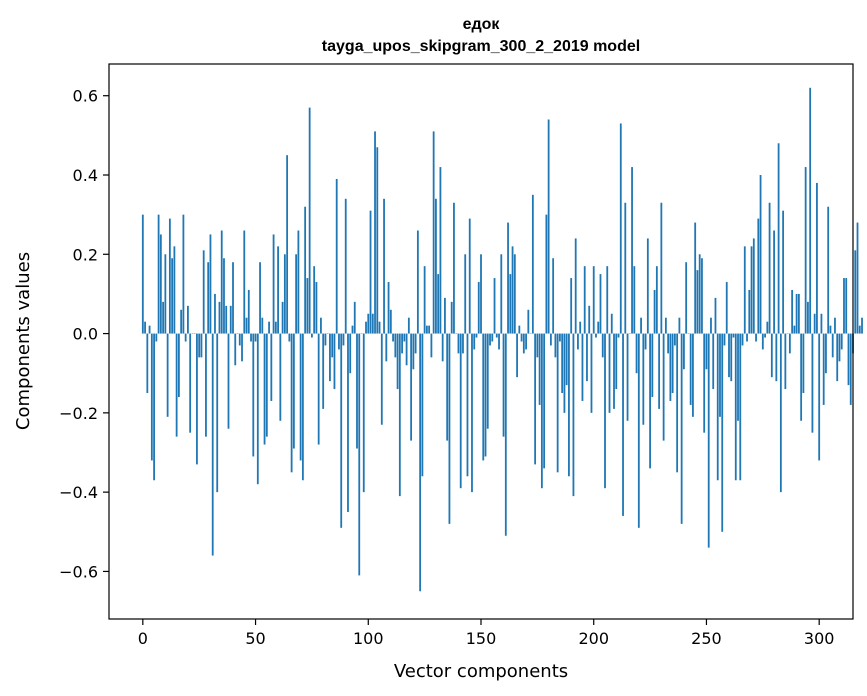  What do you see at coordinates (85, 96) in the screenshot?
I see `y-tick-label: 0.6` at bounding box center [85, 96].